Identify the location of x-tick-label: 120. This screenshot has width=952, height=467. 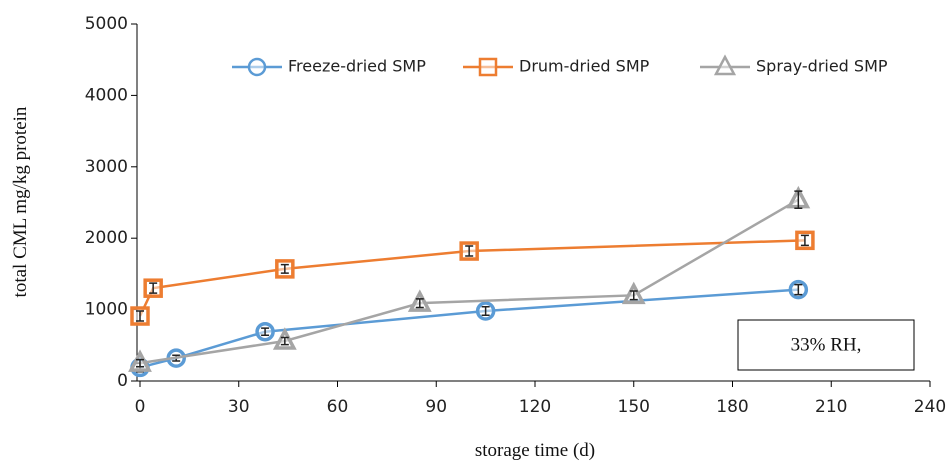
(535, 407).